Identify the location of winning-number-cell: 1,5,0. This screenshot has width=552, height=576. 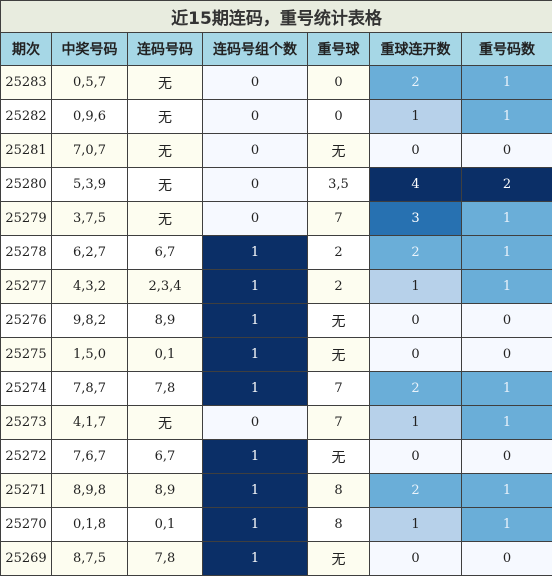
(90, 355).